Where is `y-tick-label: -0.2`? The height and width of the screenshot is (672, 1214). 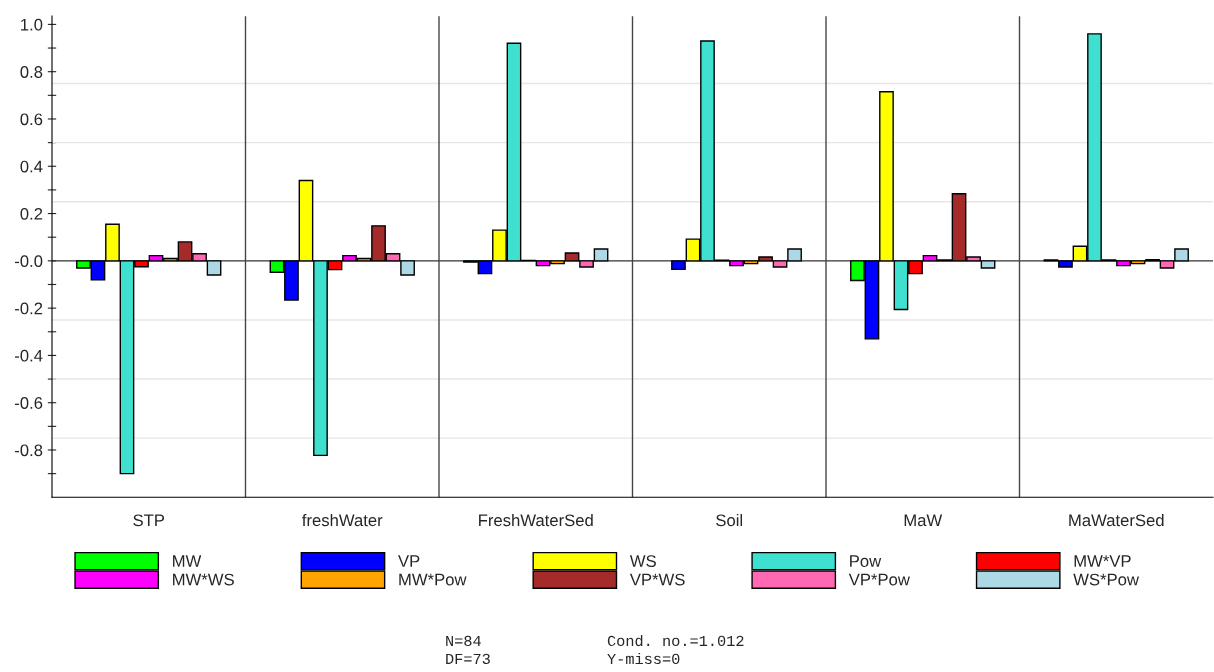
y-tick-label: -0.2 is located at coordinates (29, 308).